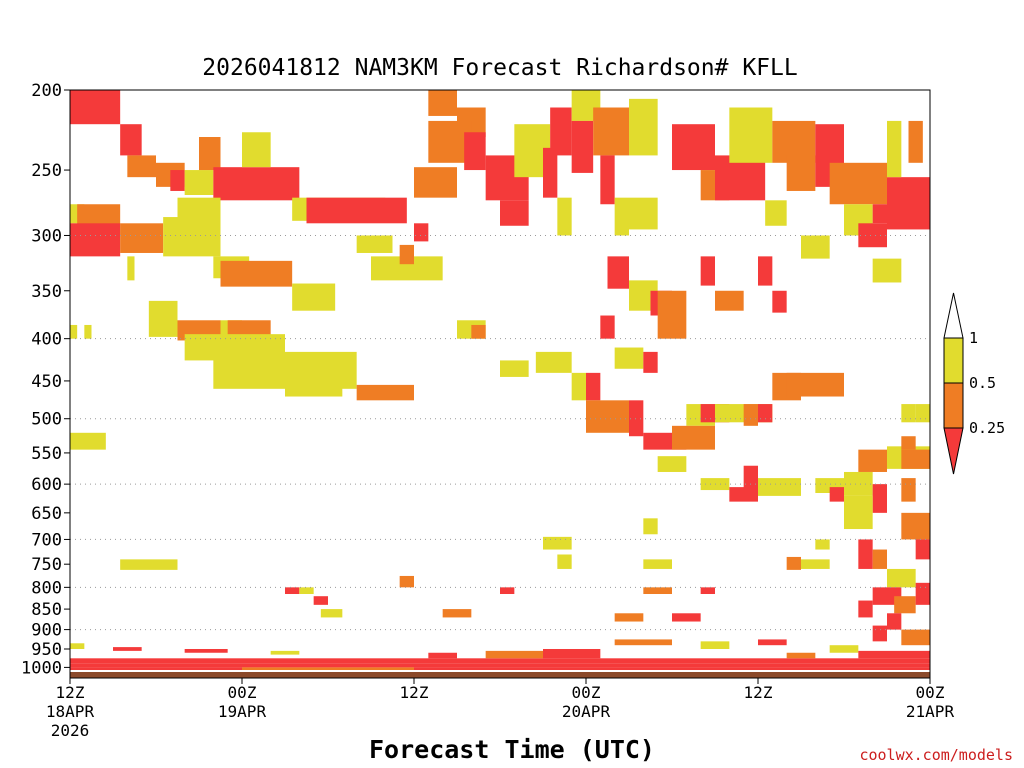  What do you see at coordinates (46, 540) in the screenshot?
I see `y-tick-label: 700` at bounding box center [46, 540].